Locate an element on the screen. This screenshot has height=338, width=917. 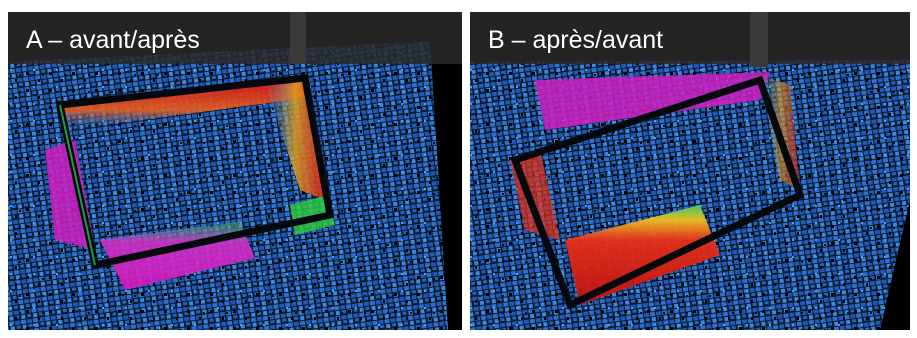
panel-label: A – avant/après is located at coordinates (113, 40).